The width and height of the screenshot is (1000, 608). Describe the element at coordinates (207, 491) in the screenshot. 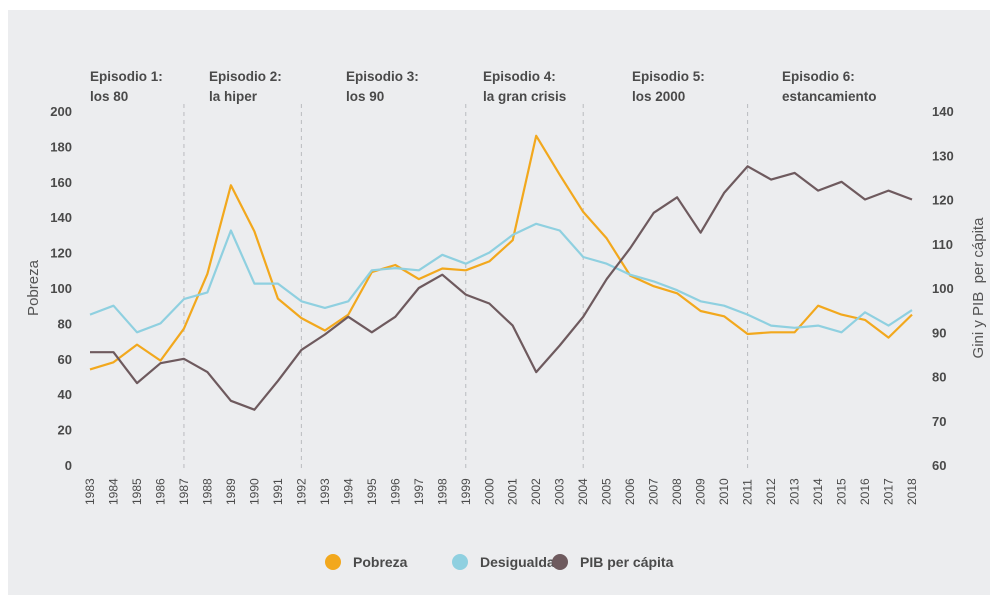

I see `x-tick-label: 1988` at that location.